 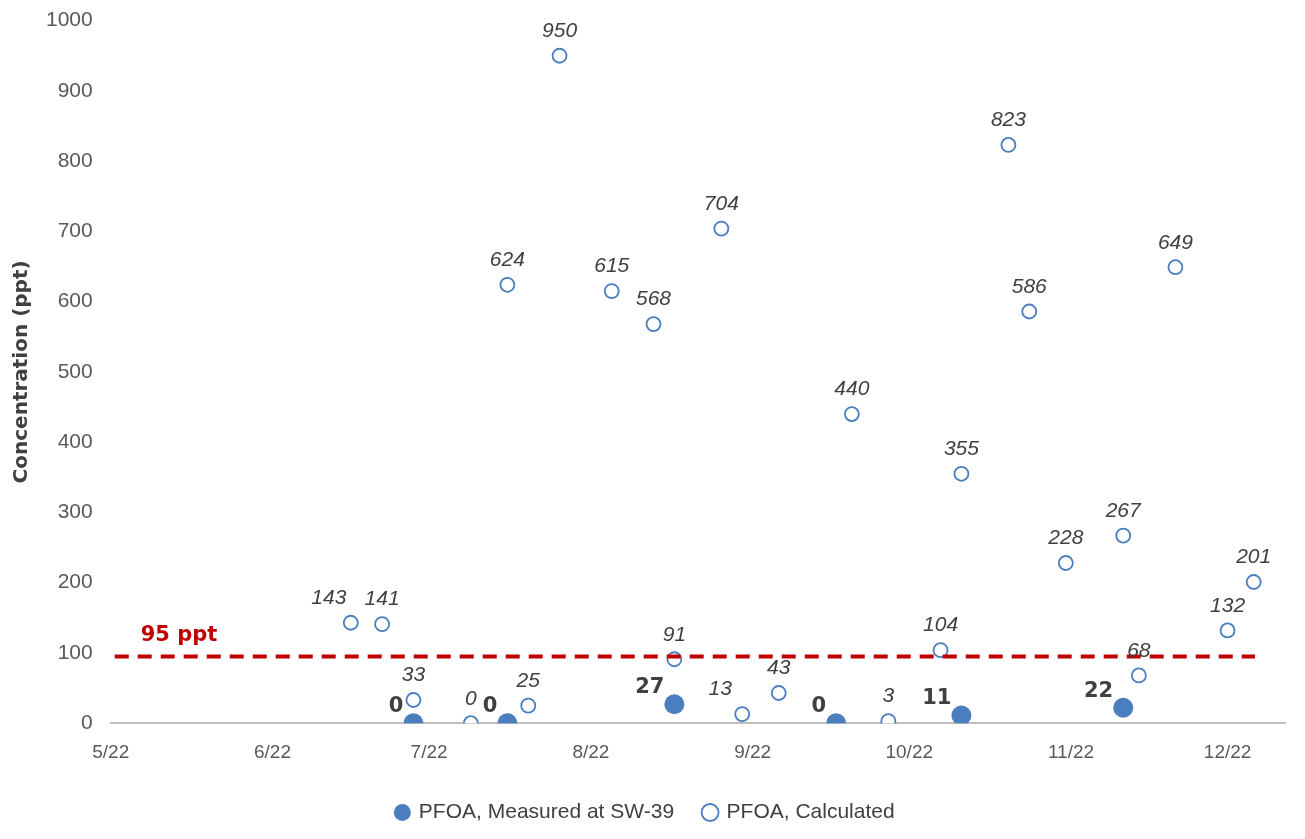 What do you see at coordinates (720, 688) in the screenshot?
I see `data-label: 13` at bounding box center [720, 688].